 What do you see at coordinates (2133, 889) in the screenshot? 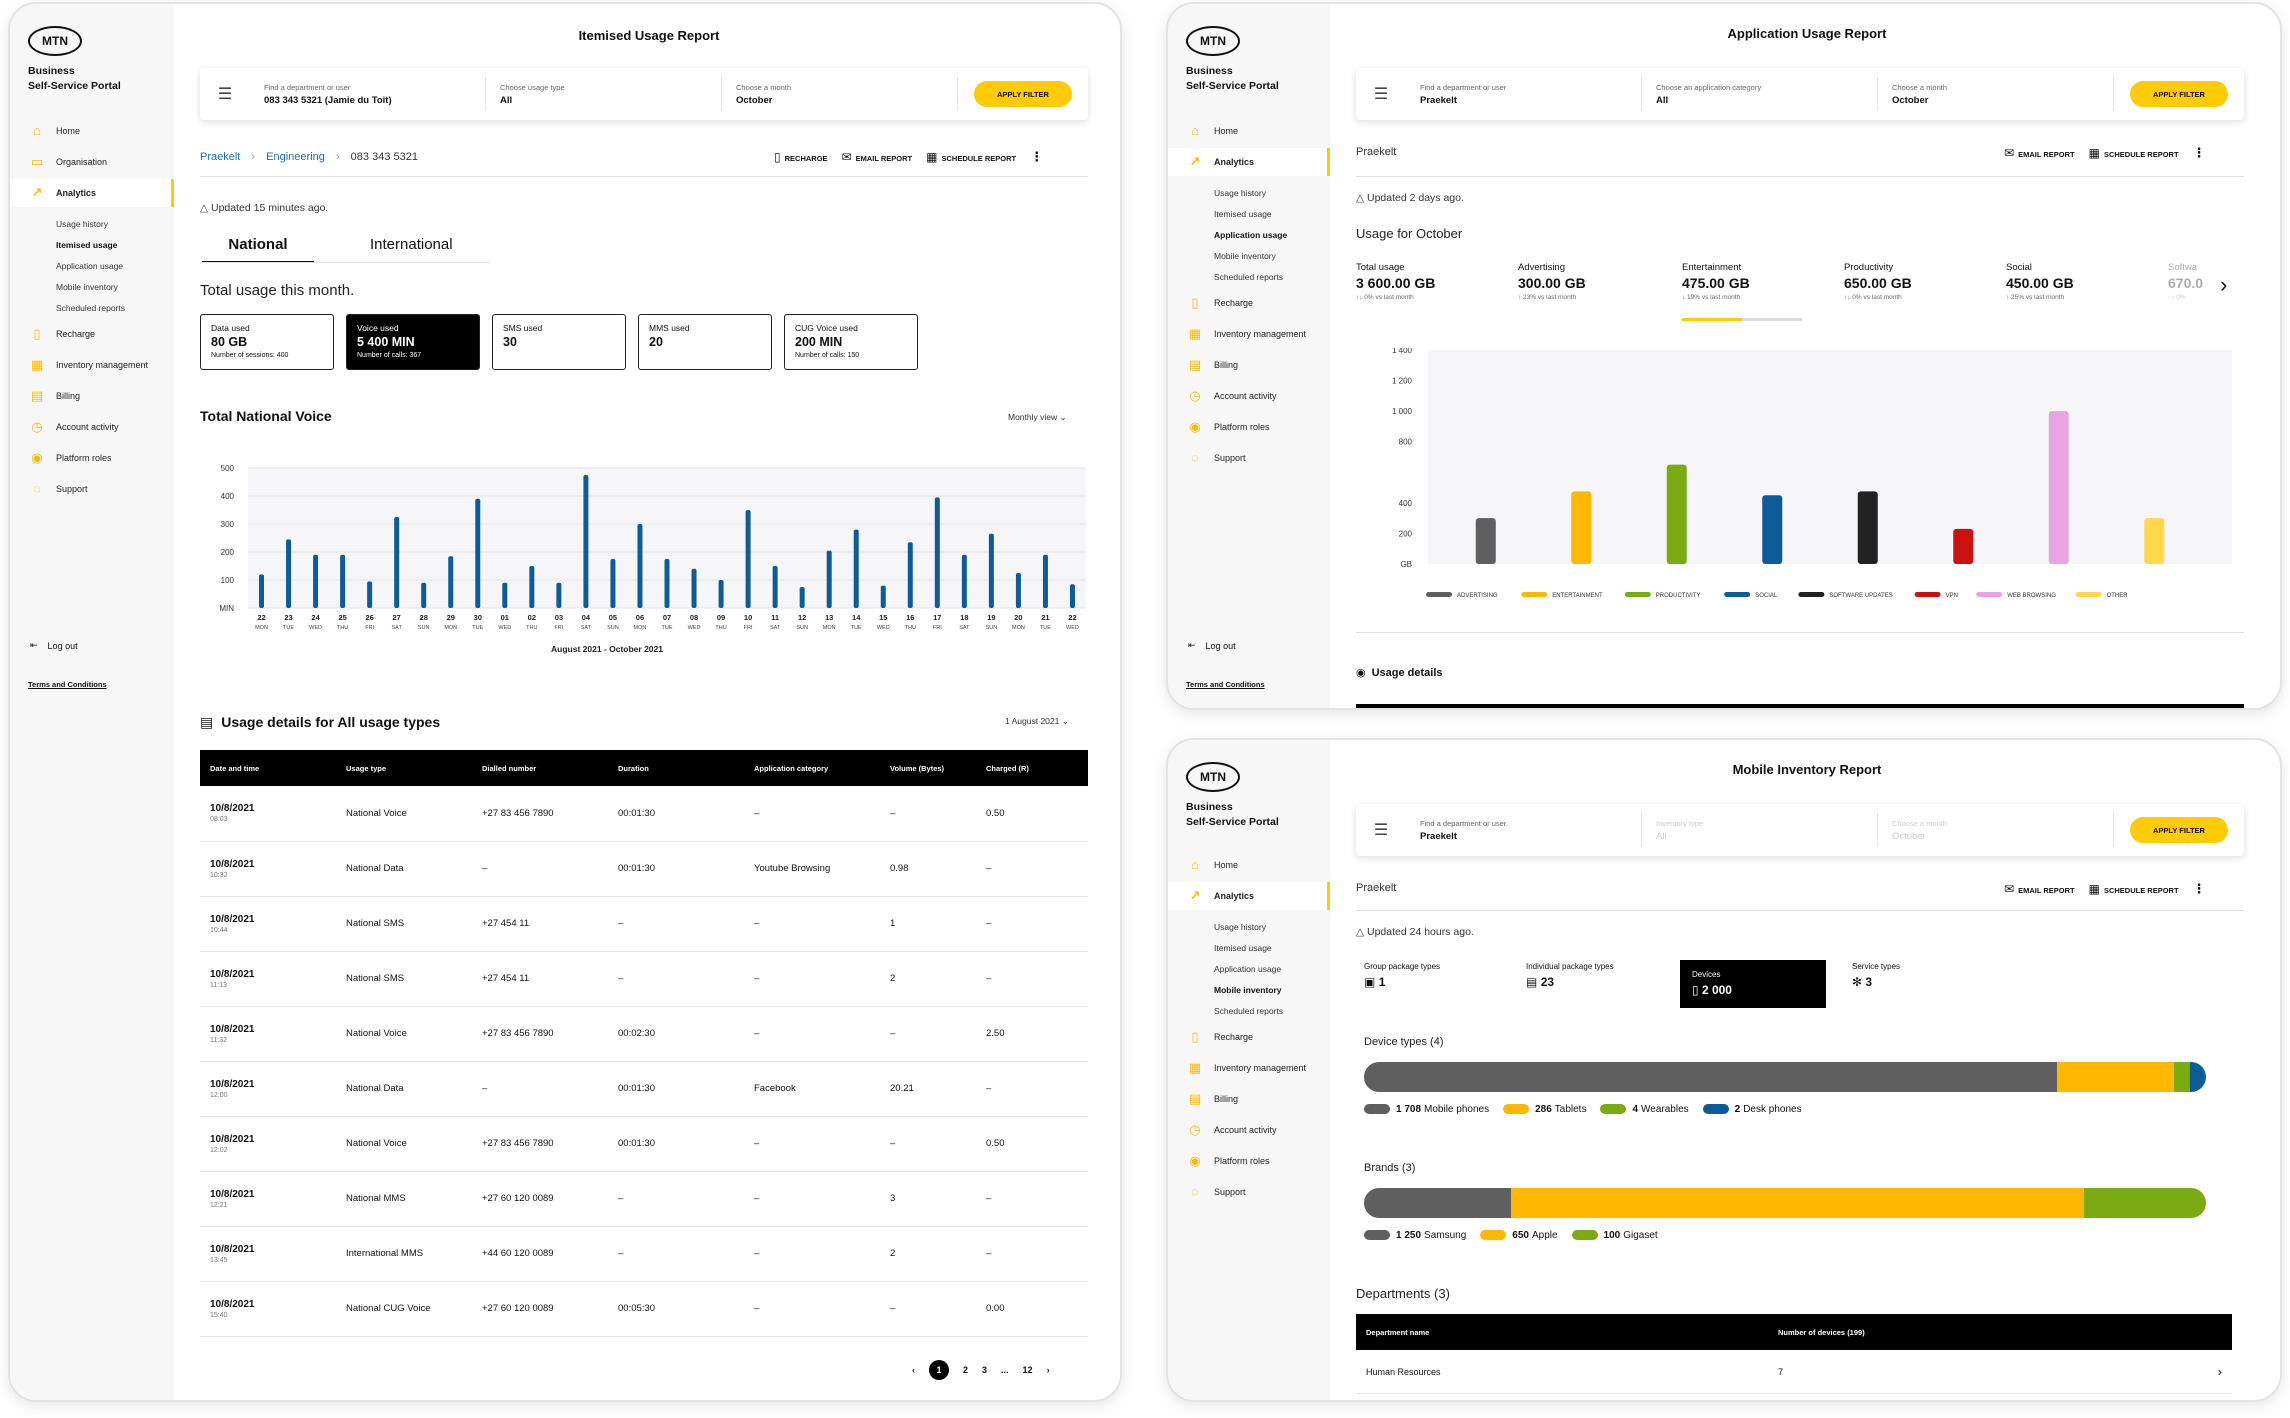
I see `schedule-report-button: ▦ SCHEDULE REPORT` at bounding box center [2133, 889].